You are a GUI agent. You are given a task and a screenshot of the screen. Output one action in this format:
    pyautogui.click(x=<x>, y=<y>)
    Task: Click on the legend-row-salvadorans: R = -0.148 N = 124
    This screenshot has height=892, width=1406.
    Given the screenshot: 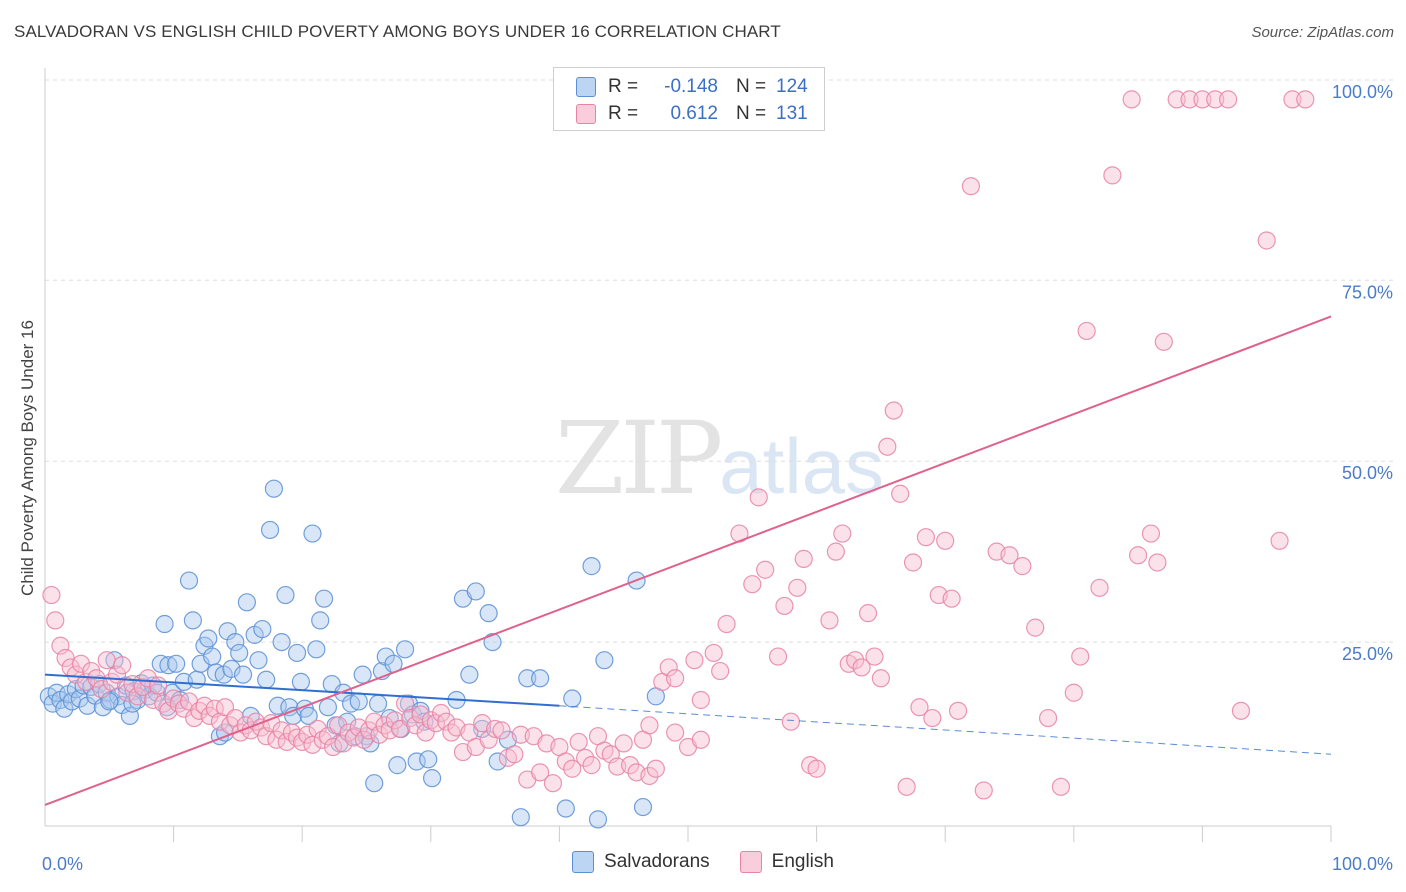 What is the action you would take?
    pyautogui.click(x=692, y=87)
    